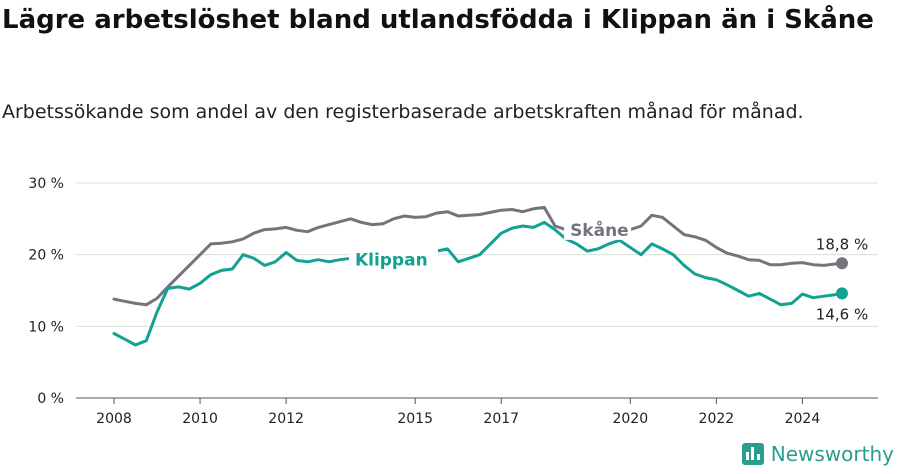 The image size is (900, 474). I want to click on end-label-skane: 18,8 %, so click(842, 244).